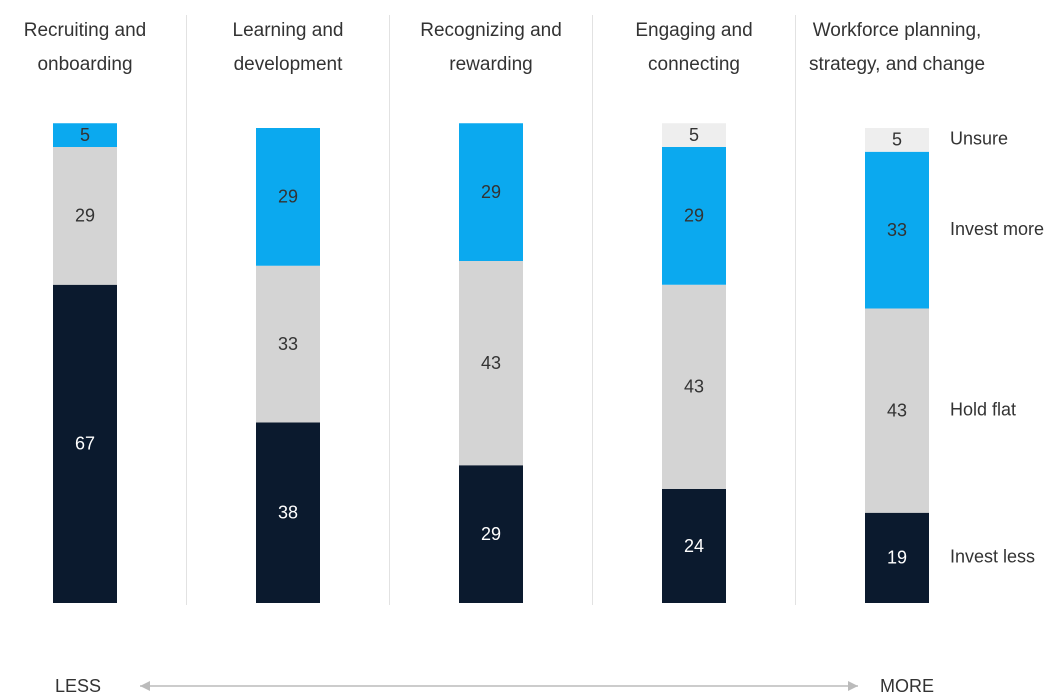 The width and height of the screenshot is (1062, 697). I want to click on legend-label: Hold flat, so click(983, 409).